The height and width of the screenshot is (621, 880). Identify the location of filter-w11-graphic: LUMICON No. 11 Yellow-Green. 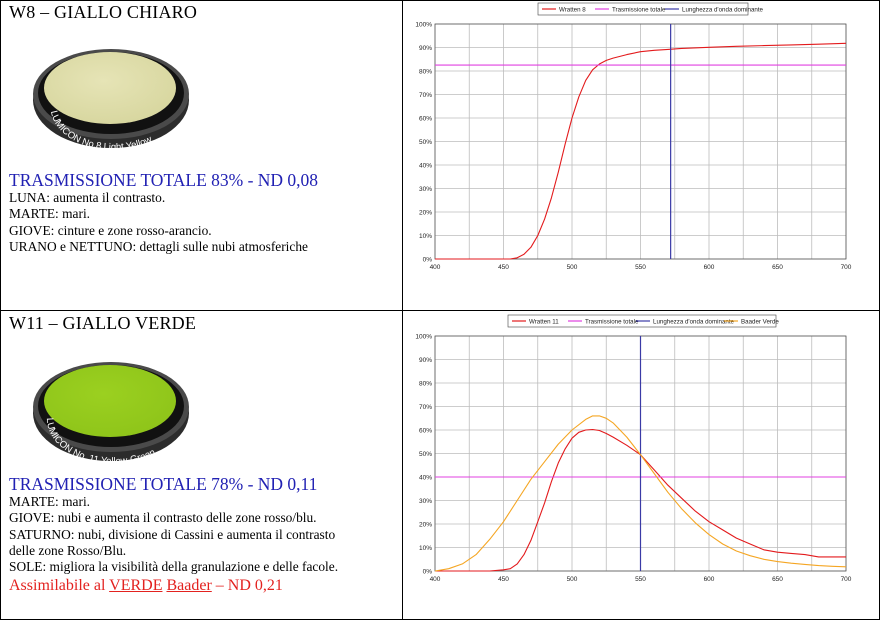
(111, 412).